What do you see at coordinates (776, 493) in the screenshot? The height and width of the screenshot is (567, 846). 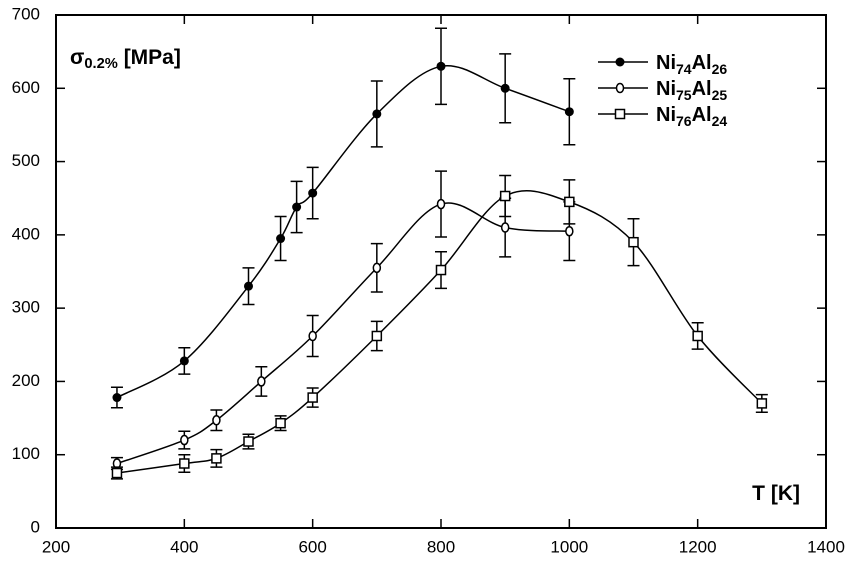 I see `x-axis-label: T [K]` at bounding box center [776, 493].